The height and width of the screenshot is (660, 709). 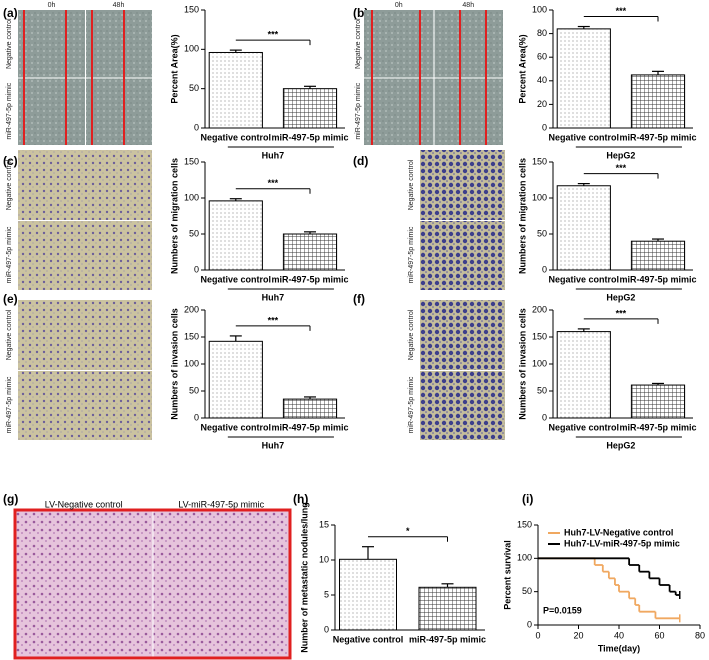 I want to click on panel-letter: (f), so click(x=359, y=299).